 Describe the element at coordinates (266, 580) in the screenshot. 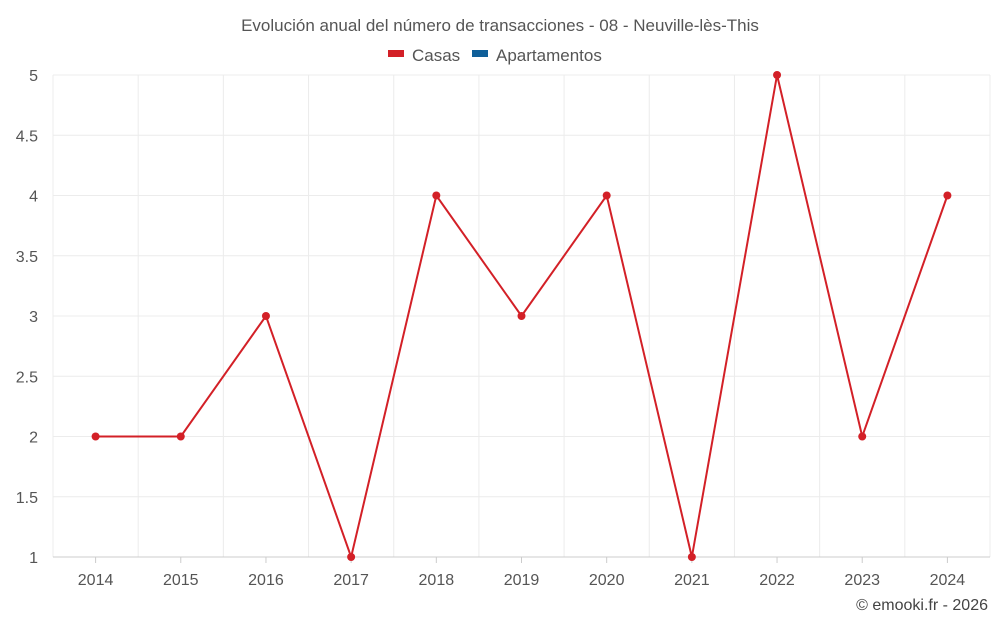

I see `x-tick-label: 2016` at that location.